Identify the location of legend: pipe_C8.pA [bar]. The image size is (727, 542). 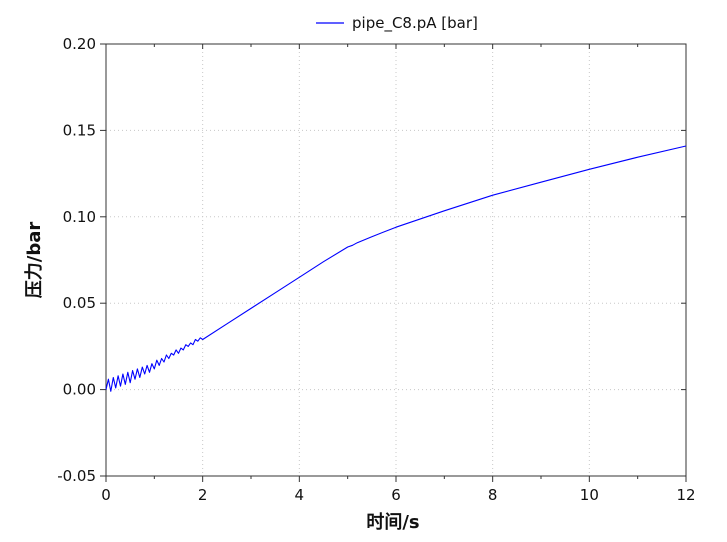
(397, 23).